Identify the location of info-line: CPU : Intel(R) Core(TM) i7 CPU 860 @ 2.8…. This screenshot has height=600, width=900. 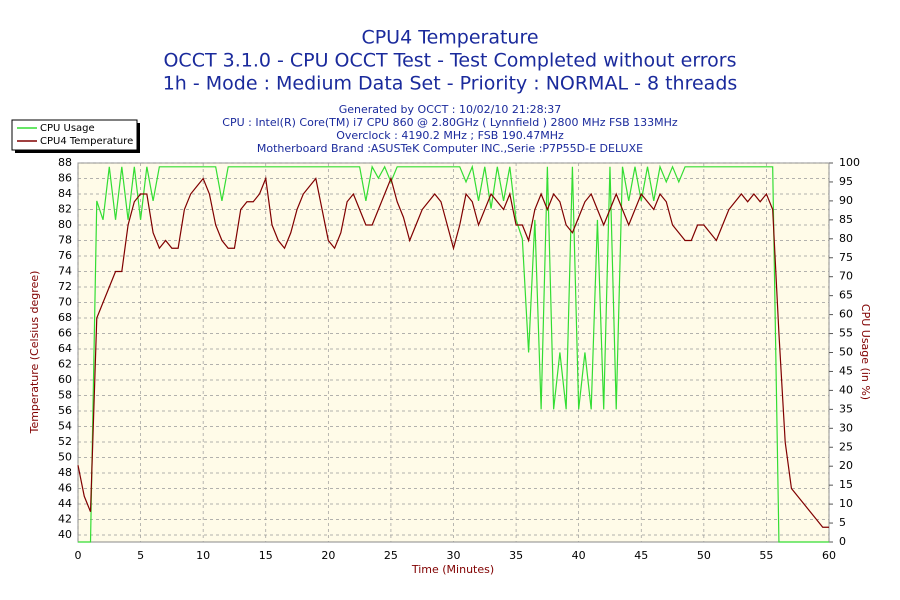
(450, 122).